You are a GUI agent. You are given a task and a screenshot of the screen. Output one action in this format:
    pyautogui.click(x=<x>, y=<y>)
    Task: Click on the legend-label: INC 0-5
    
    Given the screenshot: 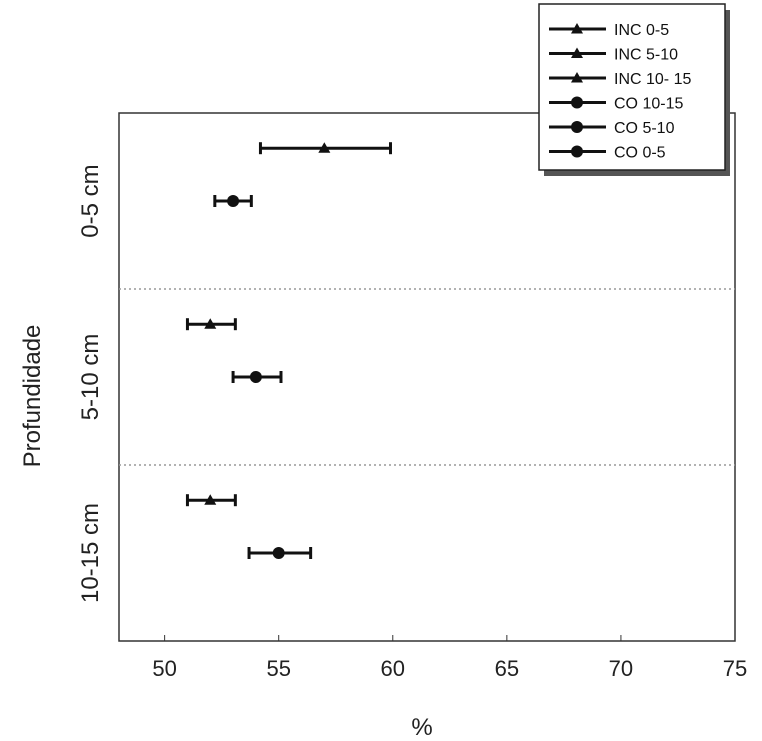 What is the action you would take?
    pyautogui.click(x=641, y=30)
    